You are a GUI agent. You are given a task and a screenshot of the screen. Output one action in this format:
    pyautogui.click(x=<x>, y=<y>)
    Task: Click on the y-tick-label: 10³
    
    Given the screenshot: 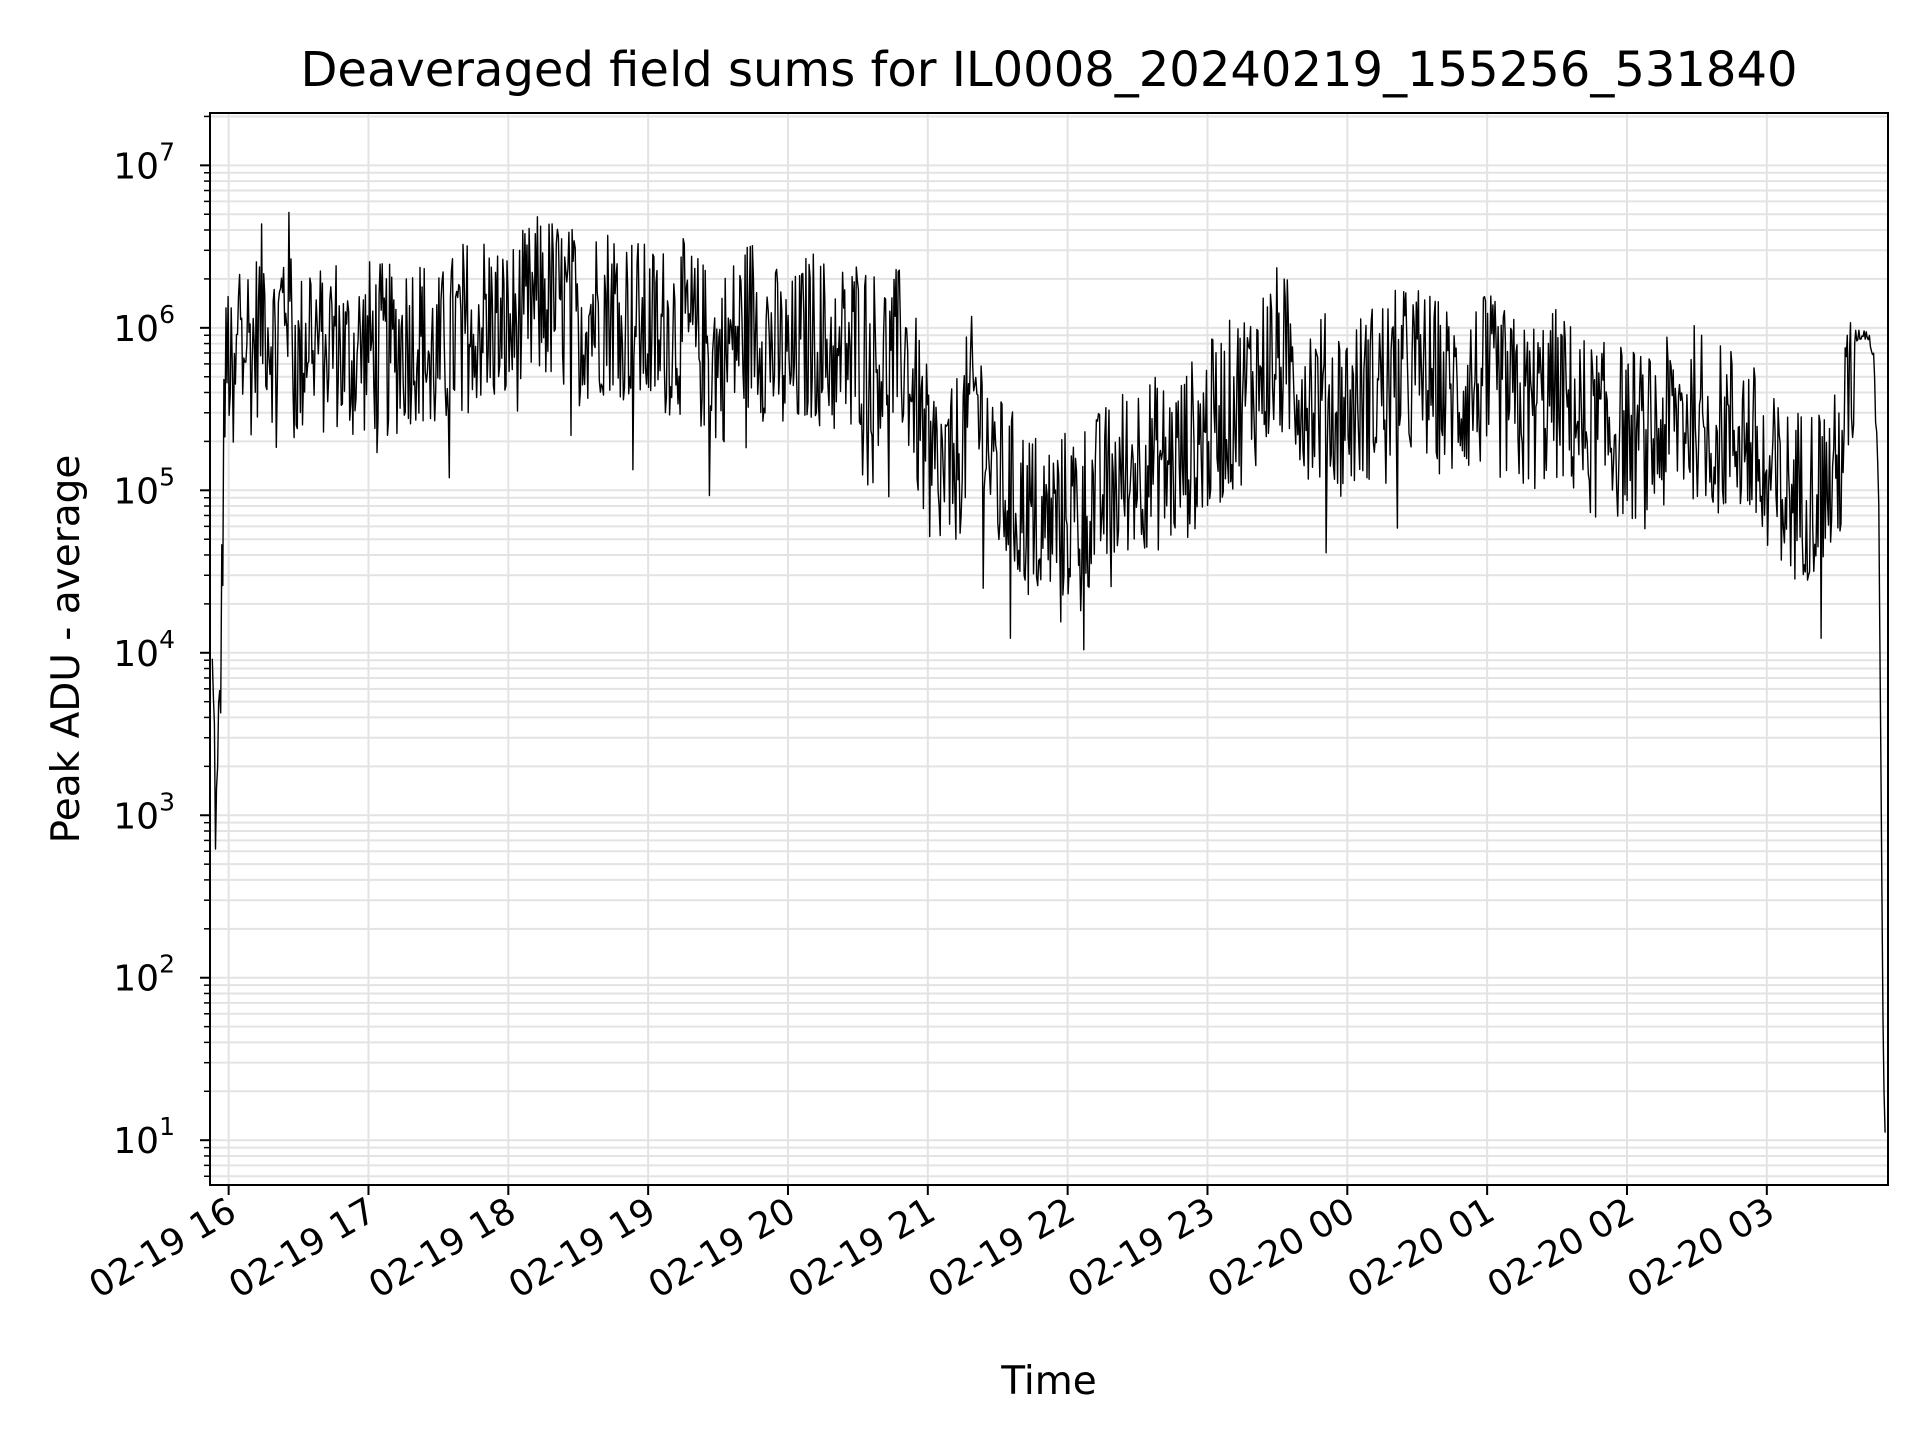 What is the action you would take?
    pyautogui.click(x=144, y=812)
    